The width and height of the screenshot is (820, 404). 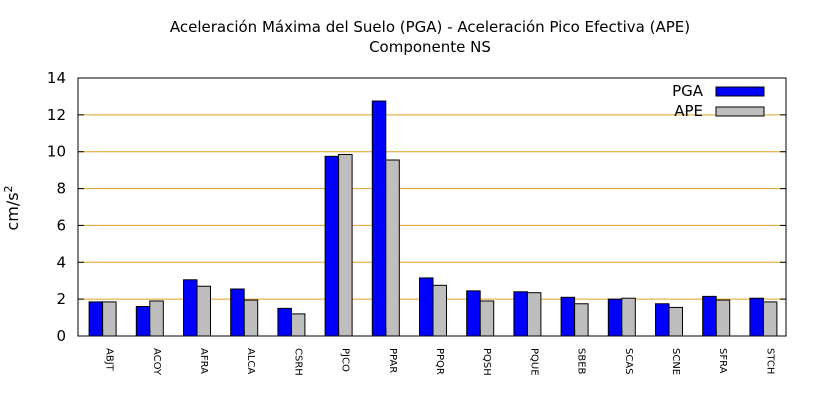 I want to click on bar-ape-stch, so click(x=770, y=319).